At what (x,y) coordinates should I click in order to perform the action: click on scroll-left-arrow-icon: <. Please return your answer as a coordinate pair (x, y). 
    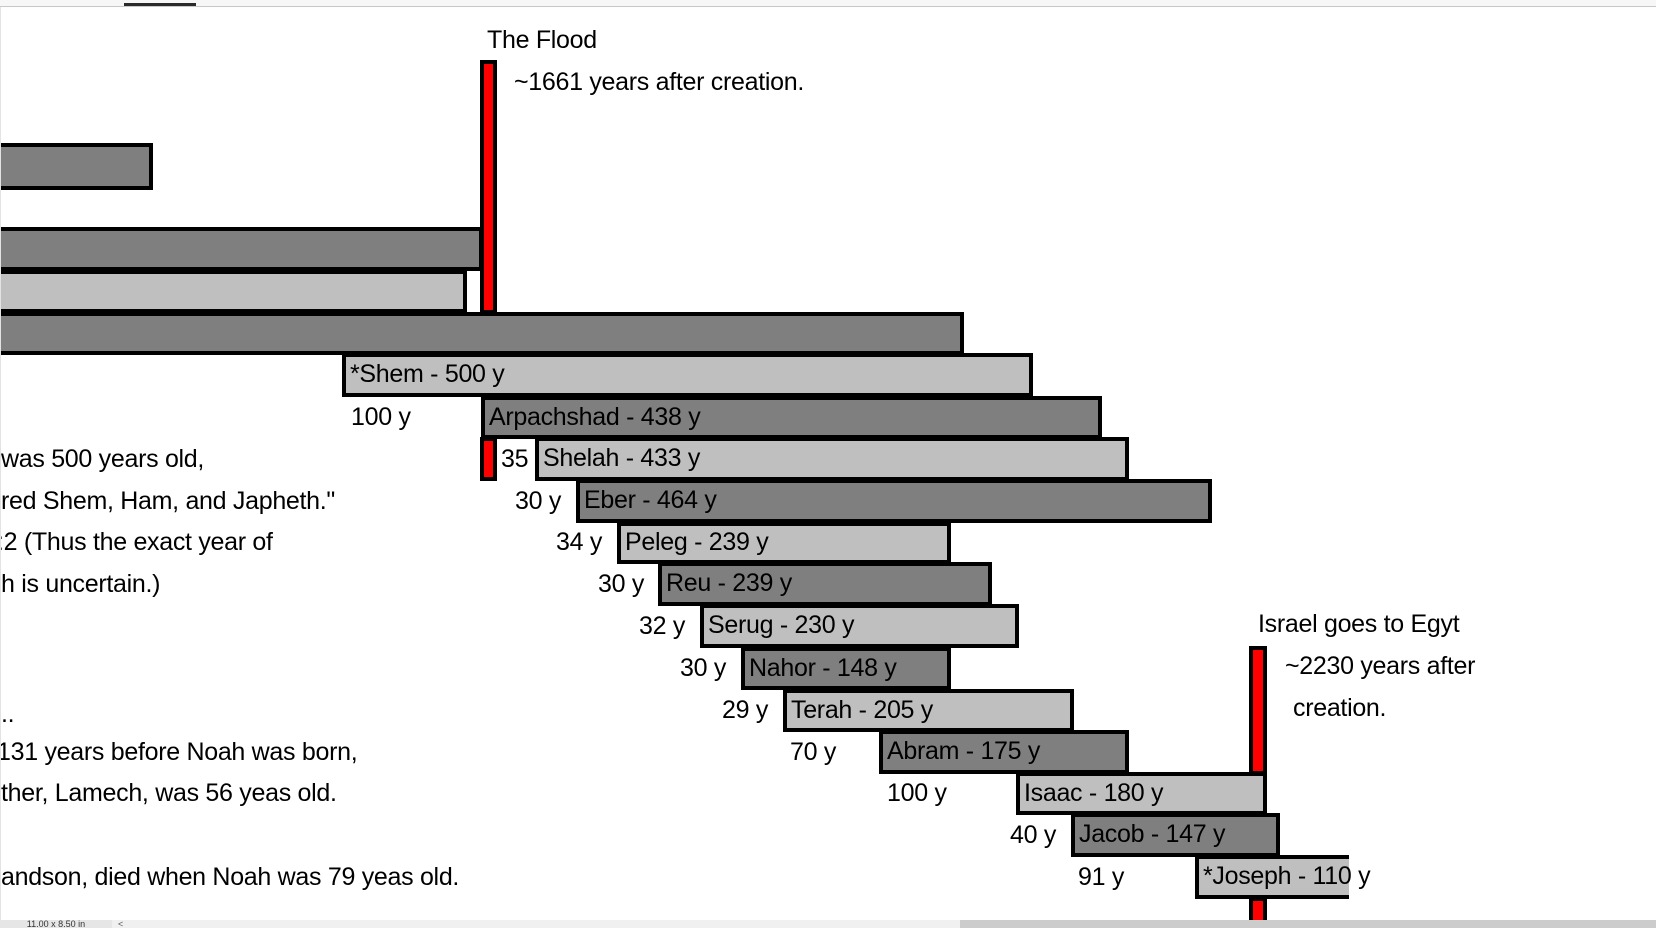
    Looking at the image, I should click on (121, 924).